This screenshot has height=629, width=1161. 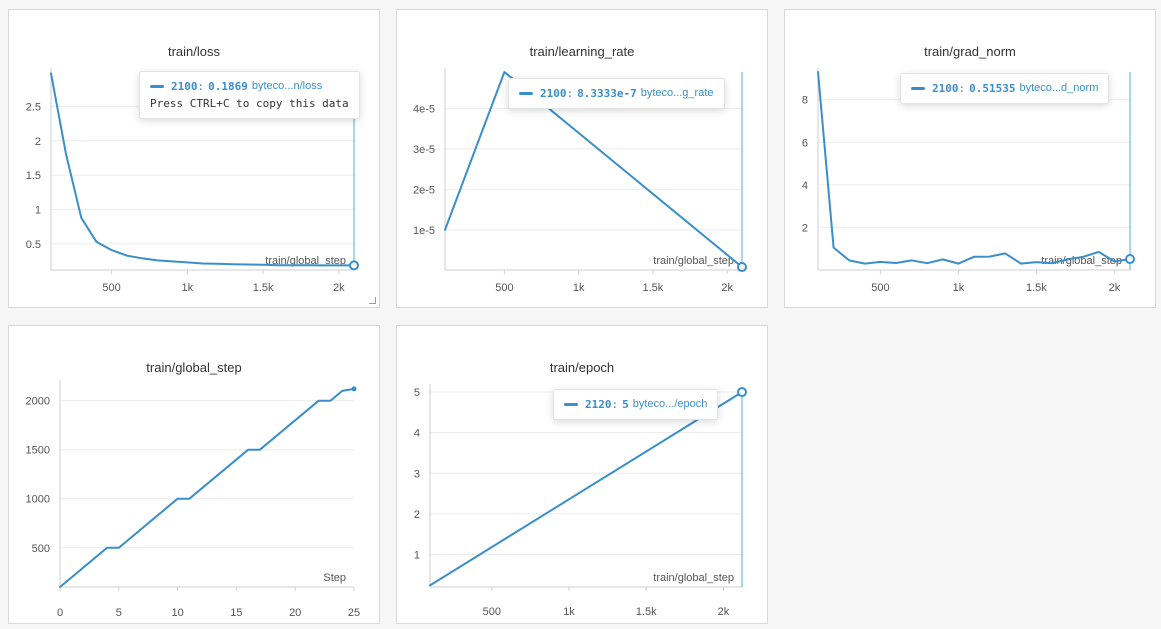 I want to click on tooltip-value: 0.1869, so click(x=228, y=86).